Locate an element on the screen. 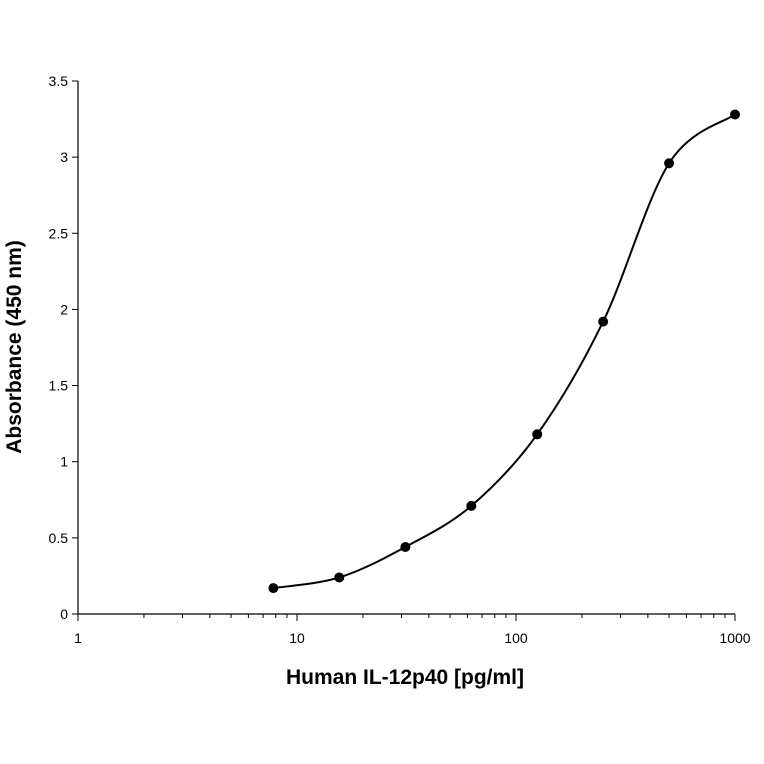 This screenshot has width=764, height=764. y-ticks: 0 0.5 1 1.5 2 2.5 3 3.5 is located at coordinates (63, 347).